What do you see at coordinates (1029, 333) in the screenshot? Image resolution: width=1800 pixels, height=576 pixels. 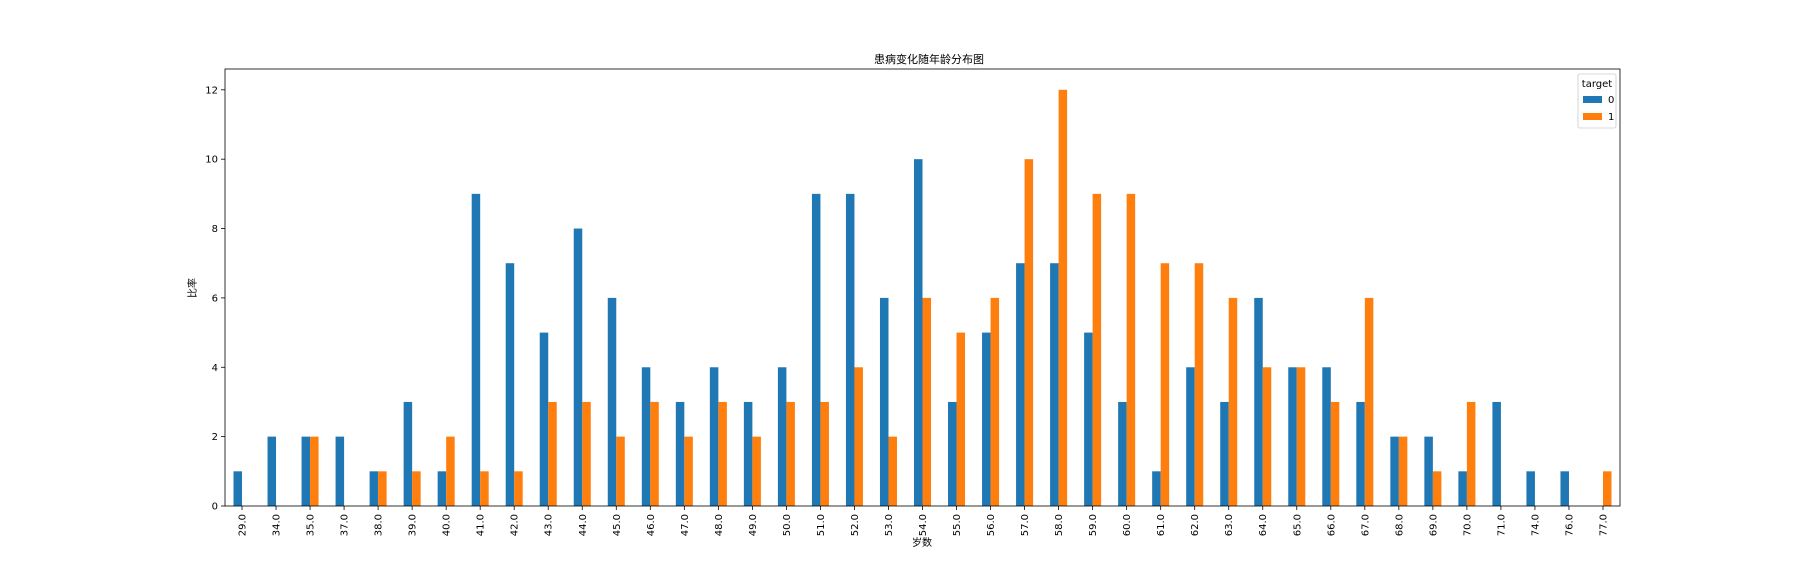 I see `bar-series-1-57.0` at bounding box center [1029, 333].